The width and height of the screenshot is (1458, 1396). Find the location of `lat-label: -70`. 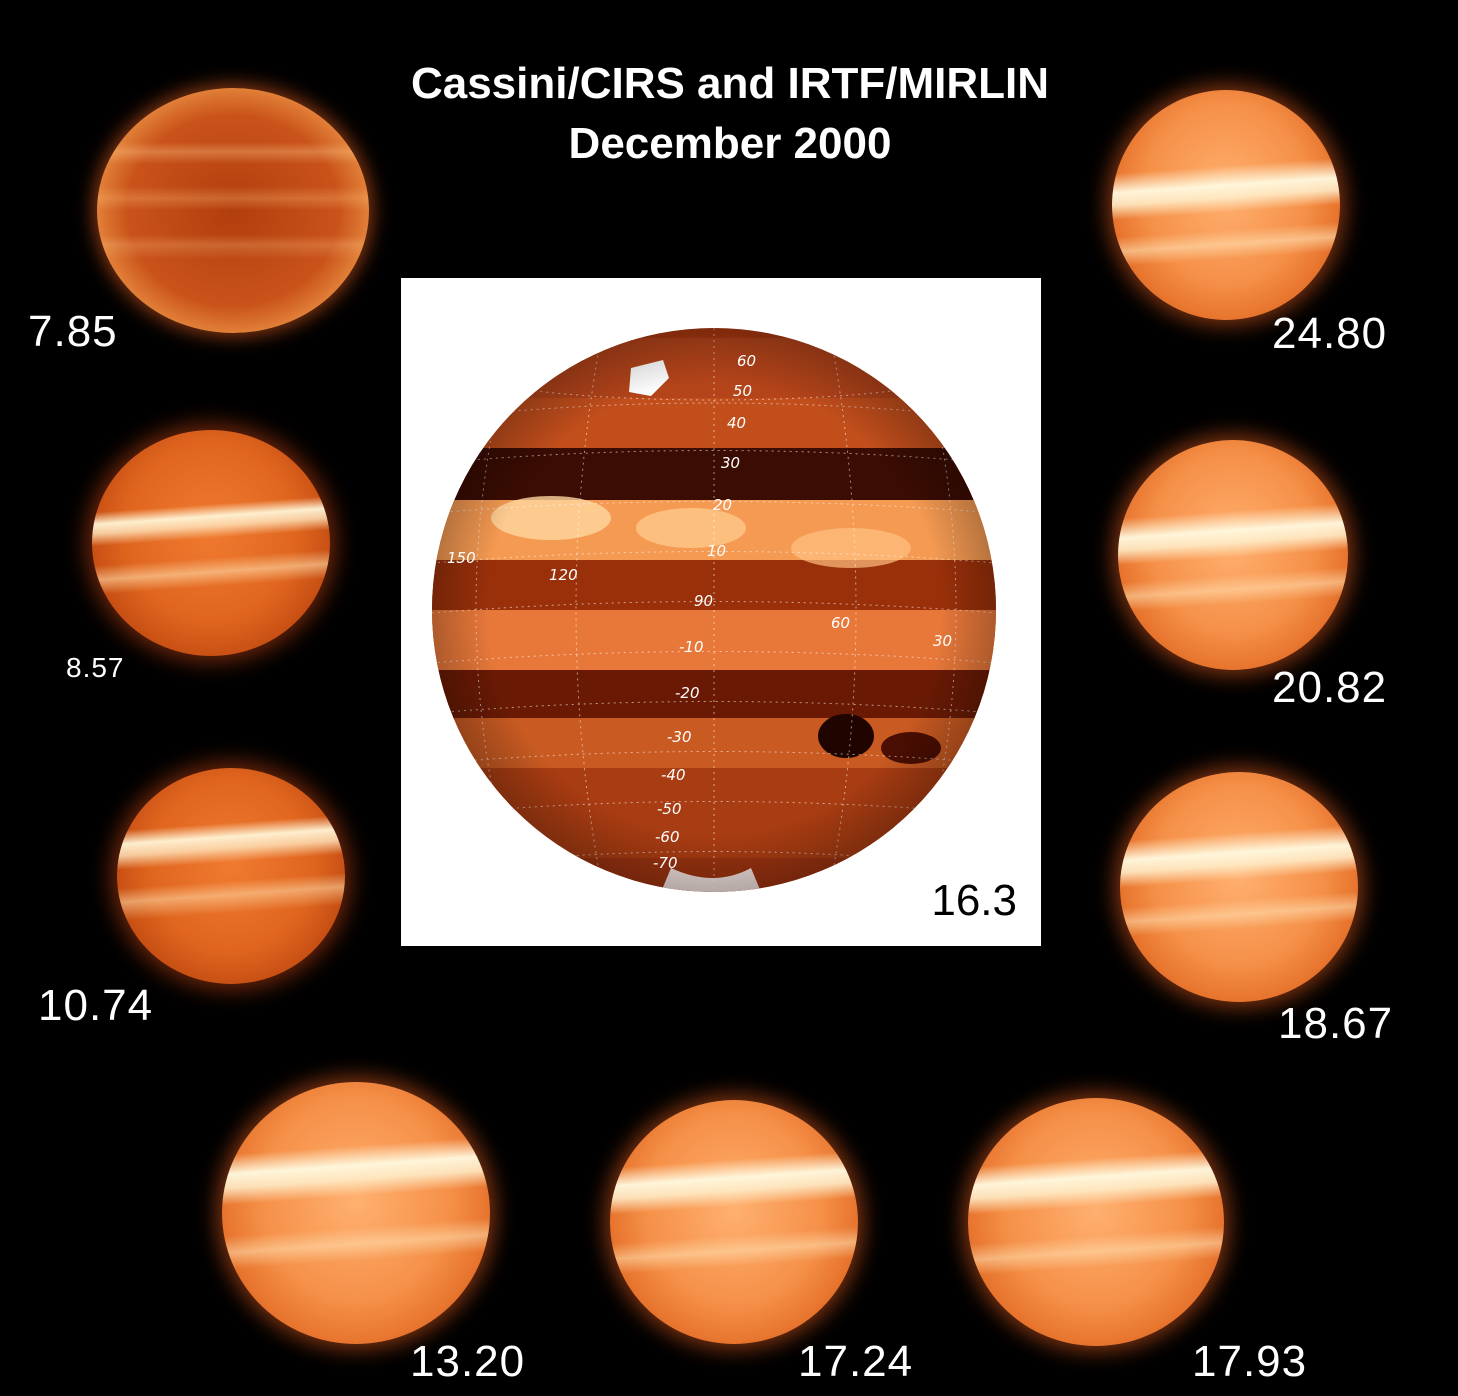

lat-label: -70 is located at coordinates (665, 863).